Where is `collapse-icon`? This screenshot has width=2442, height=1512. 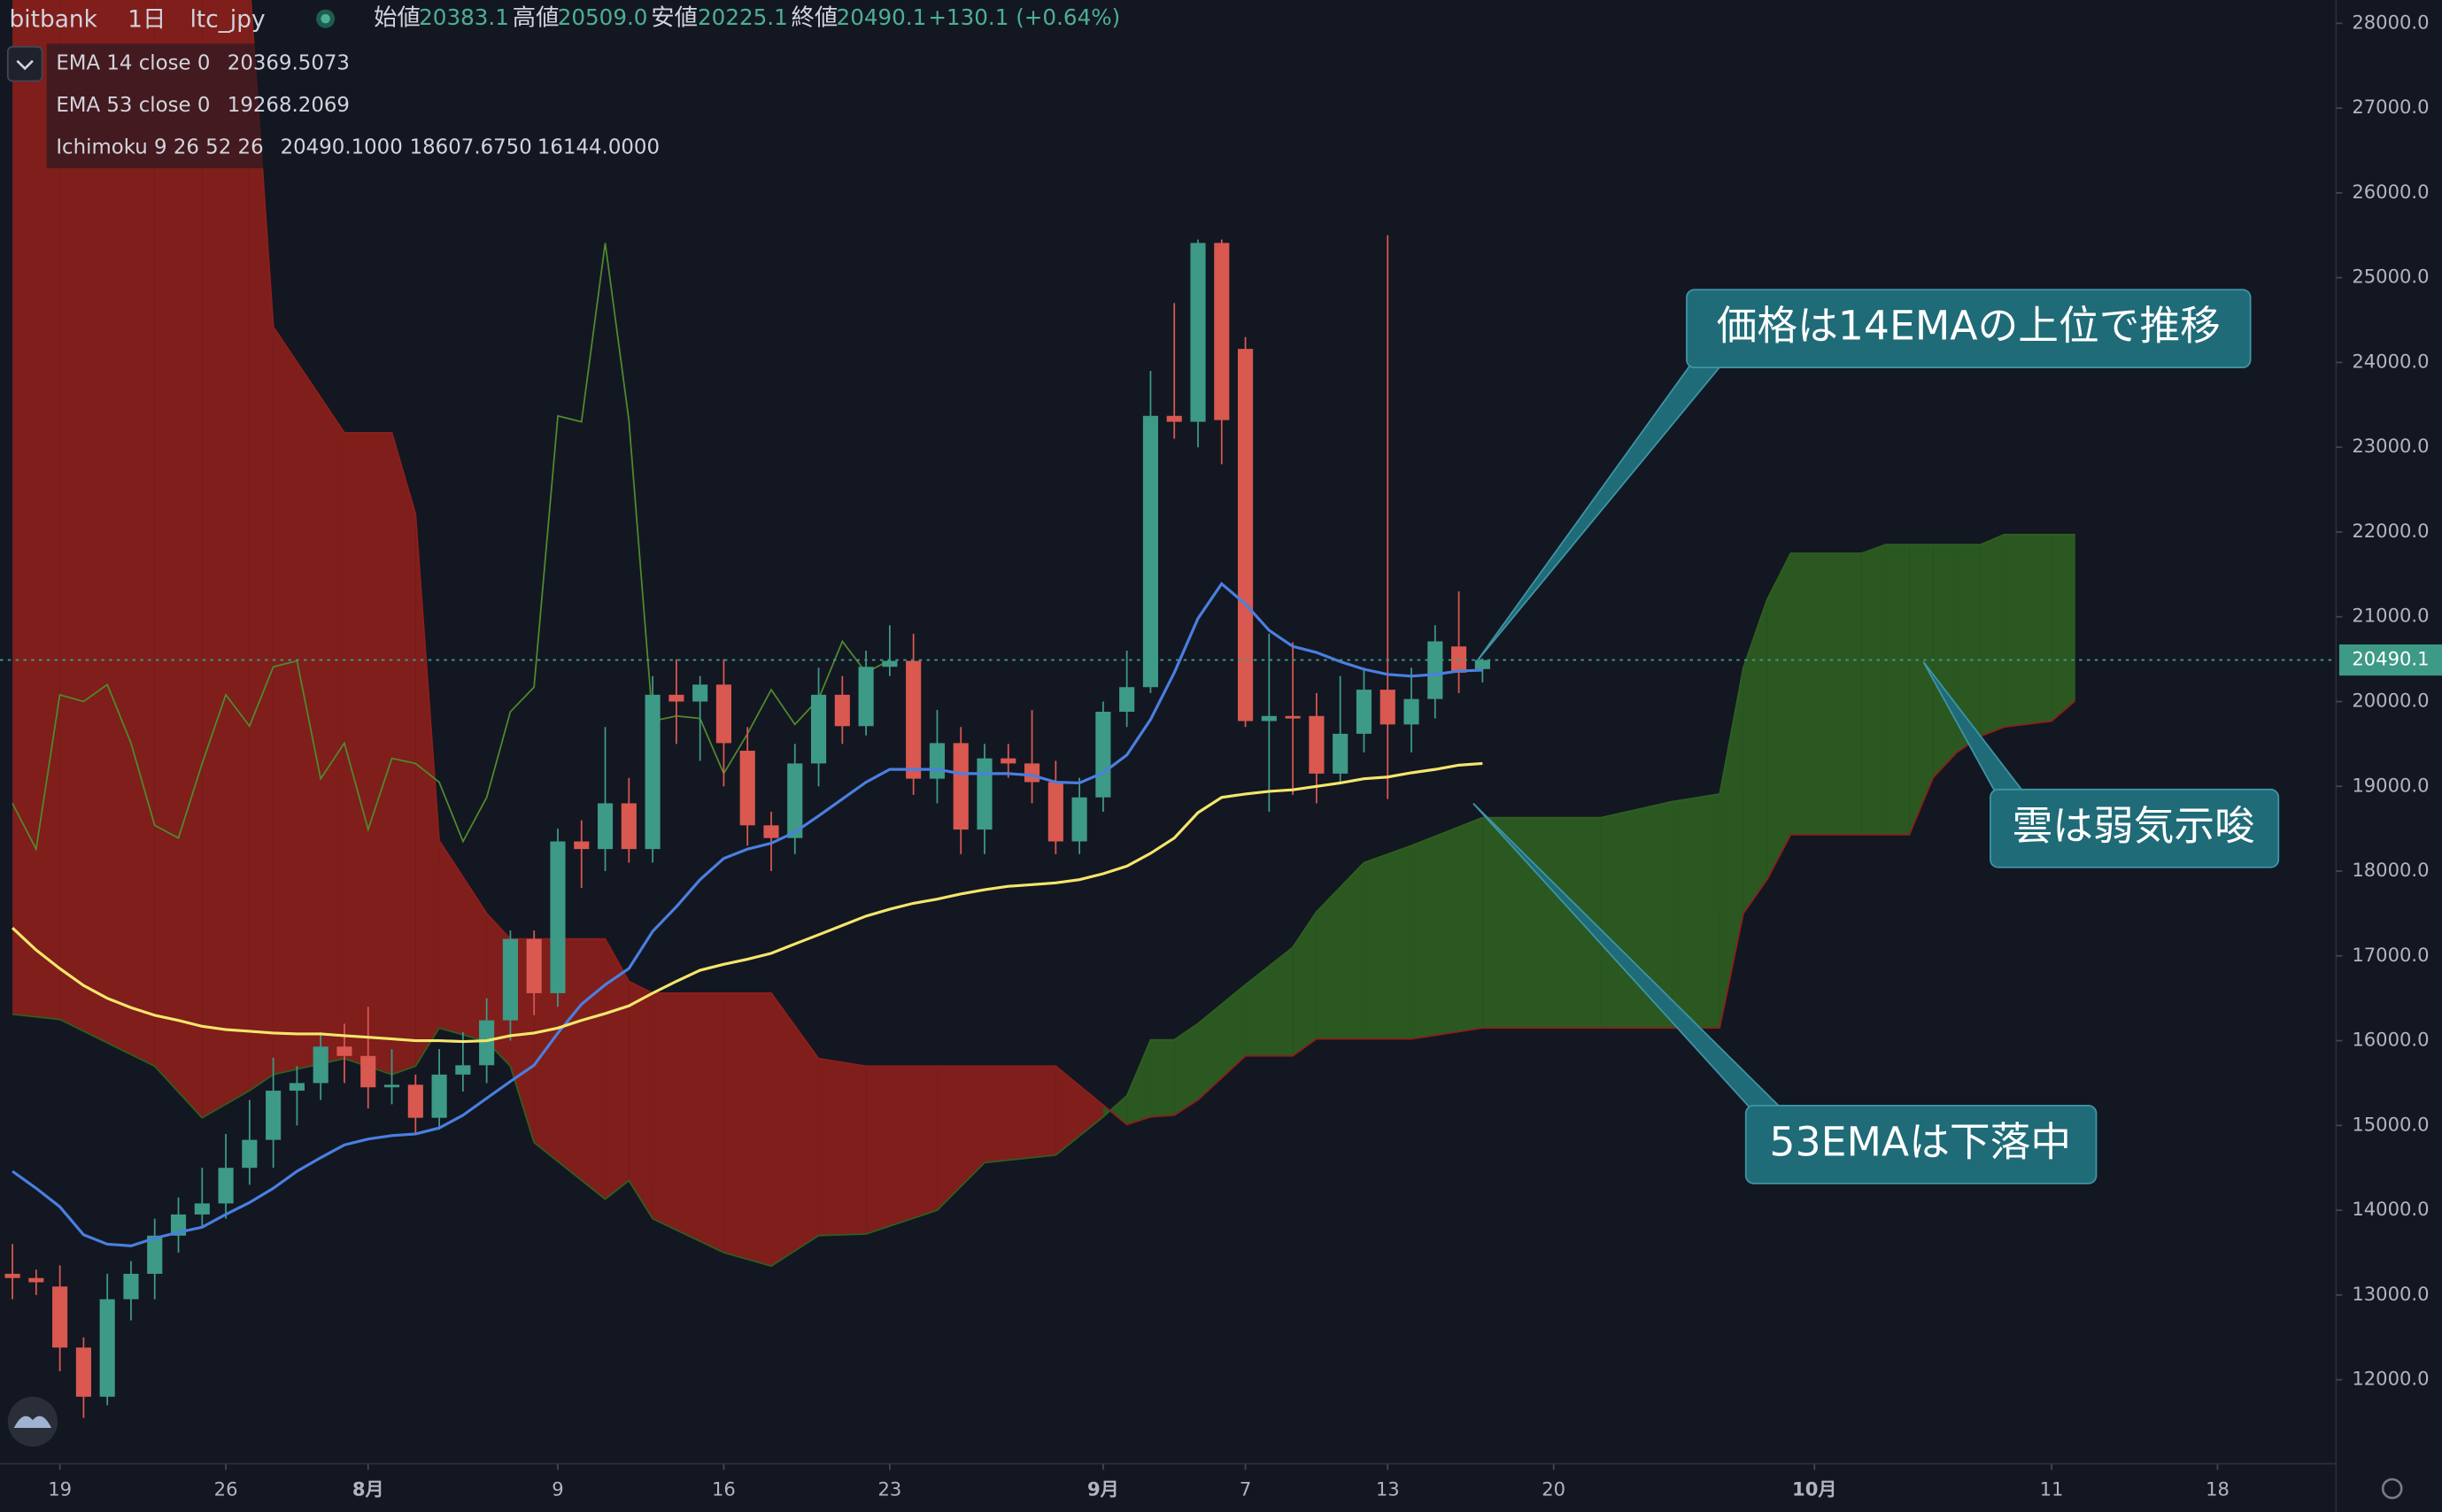 collapse-icon is located at coordinates (25, 65).